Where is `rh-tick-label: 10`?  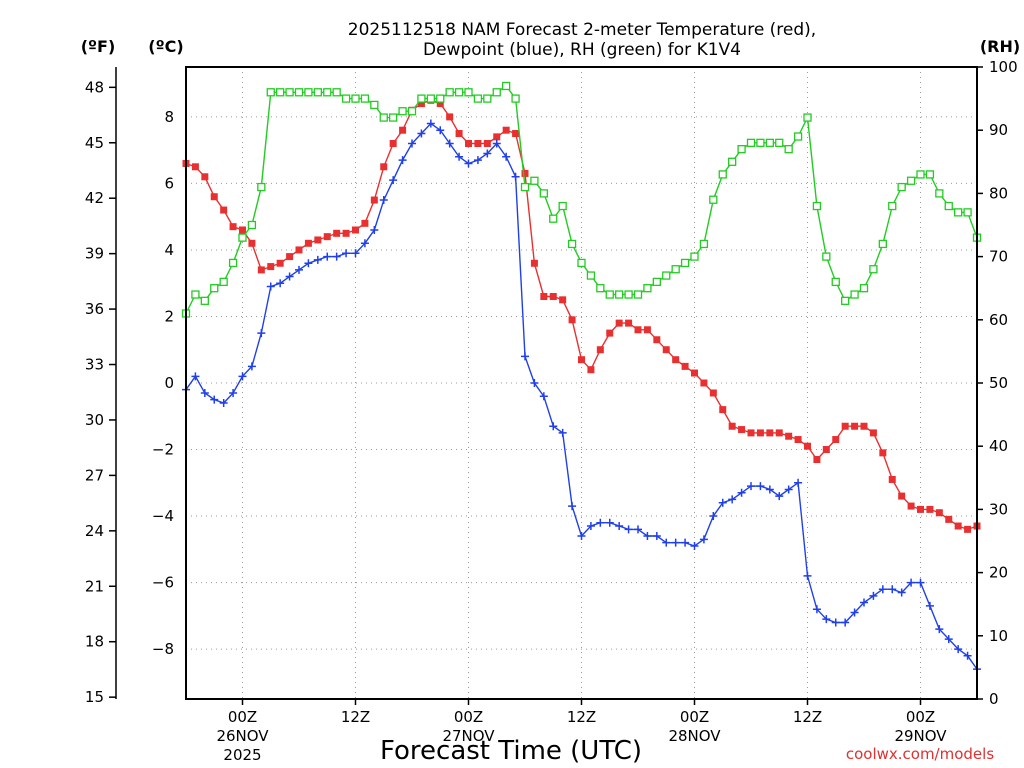 rh-tick-label: 10 is located at coordinates (998, 636).